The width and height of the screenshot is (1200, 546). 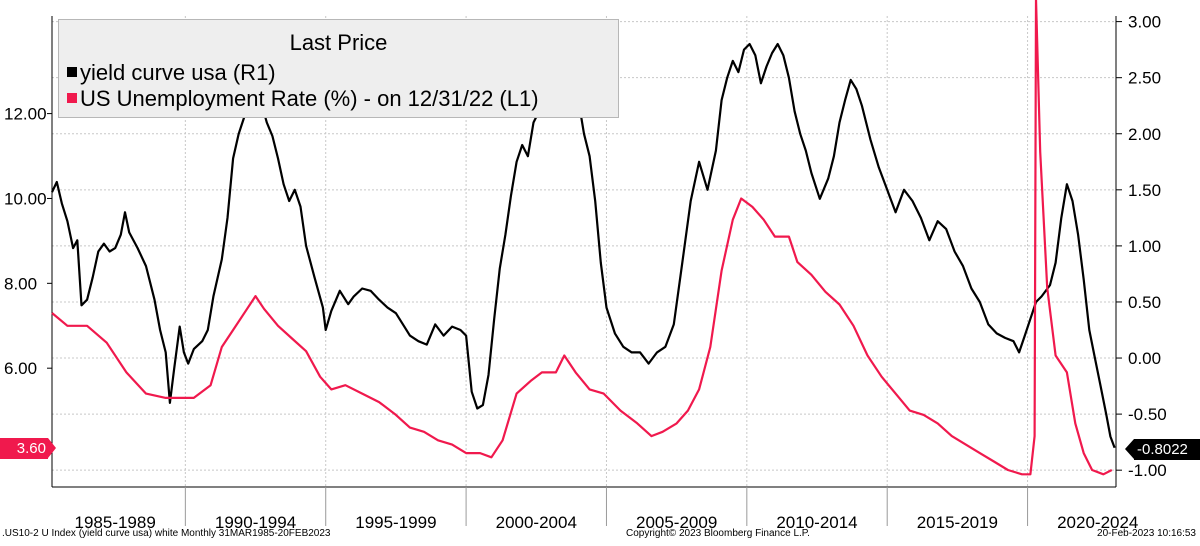 What do you see at coordinates (676, 522) in the screenshot?
I see `period-label: 2005-2009` at bounding box center [676, 522].